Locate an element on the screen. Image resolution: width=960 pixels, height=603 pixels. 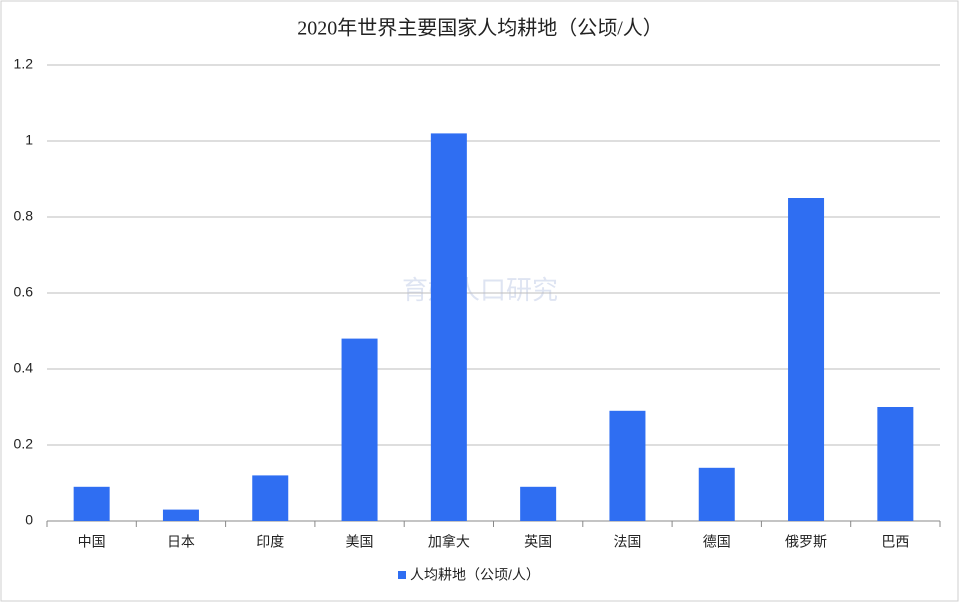
y-tick-label: 0.4 is located at coordinates (24, 368).